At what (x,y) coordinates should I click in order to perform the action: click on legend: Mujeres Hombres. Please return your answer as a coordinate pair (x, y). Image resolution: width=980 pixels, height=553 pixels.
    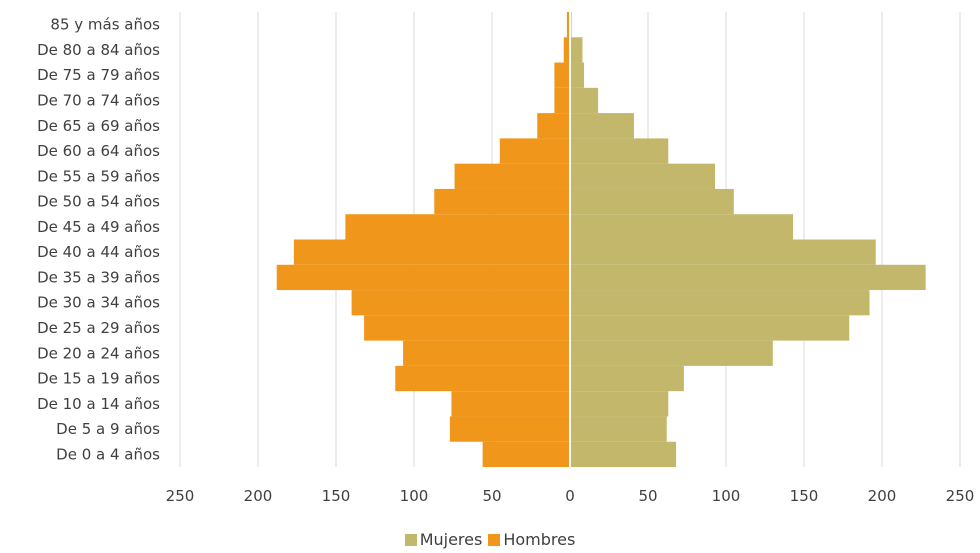
    Looking at the image, I should click on (490, 539).